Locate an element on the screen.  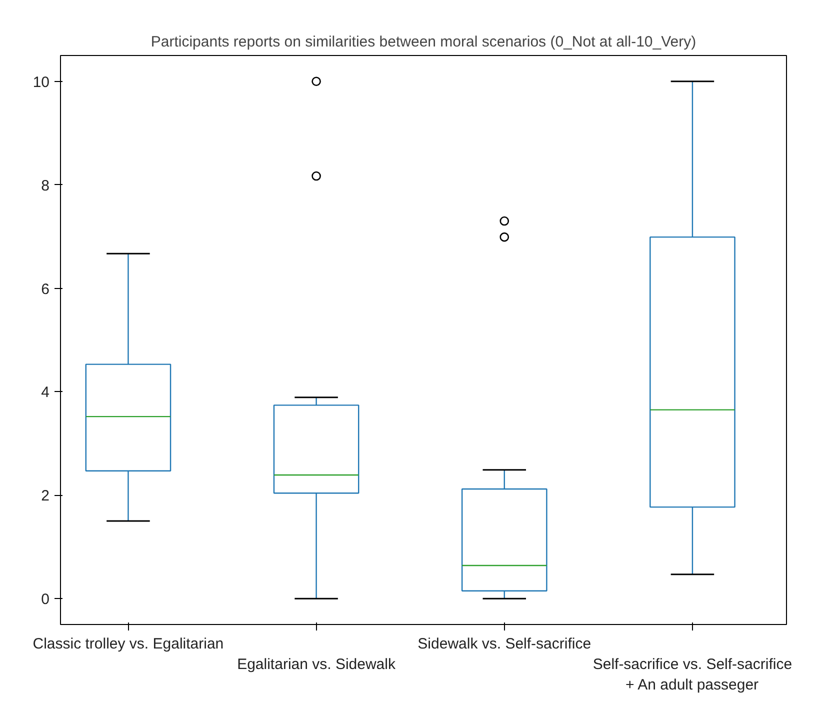
x-tick-label: Classic trolley vs. Egalitarian is located at coordinates (128, 644).